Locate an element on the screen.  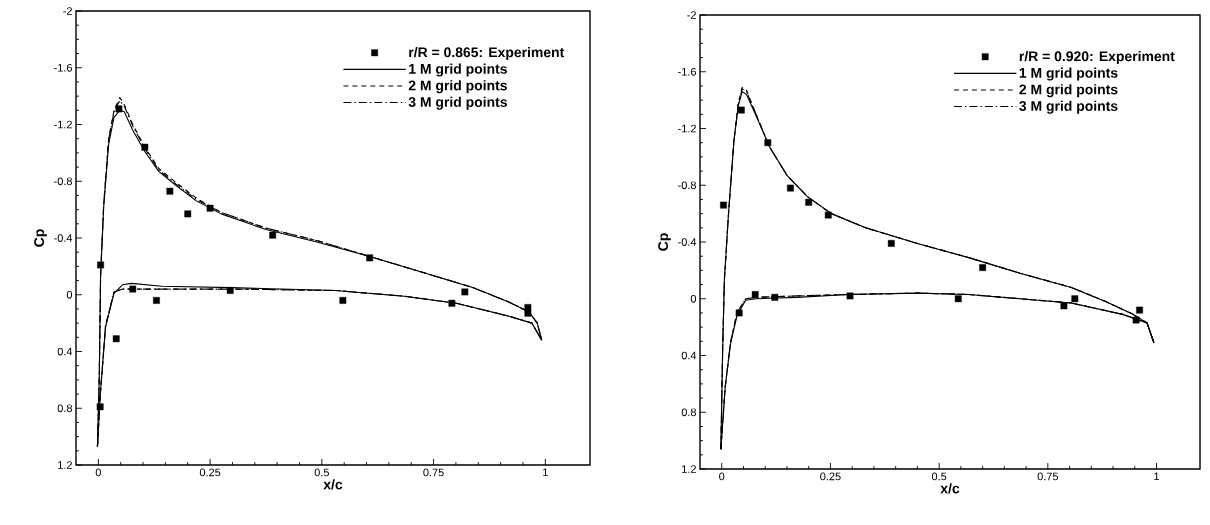
legend-label: r/R = 0.865: Experiment is located at coordinates (487, 53).